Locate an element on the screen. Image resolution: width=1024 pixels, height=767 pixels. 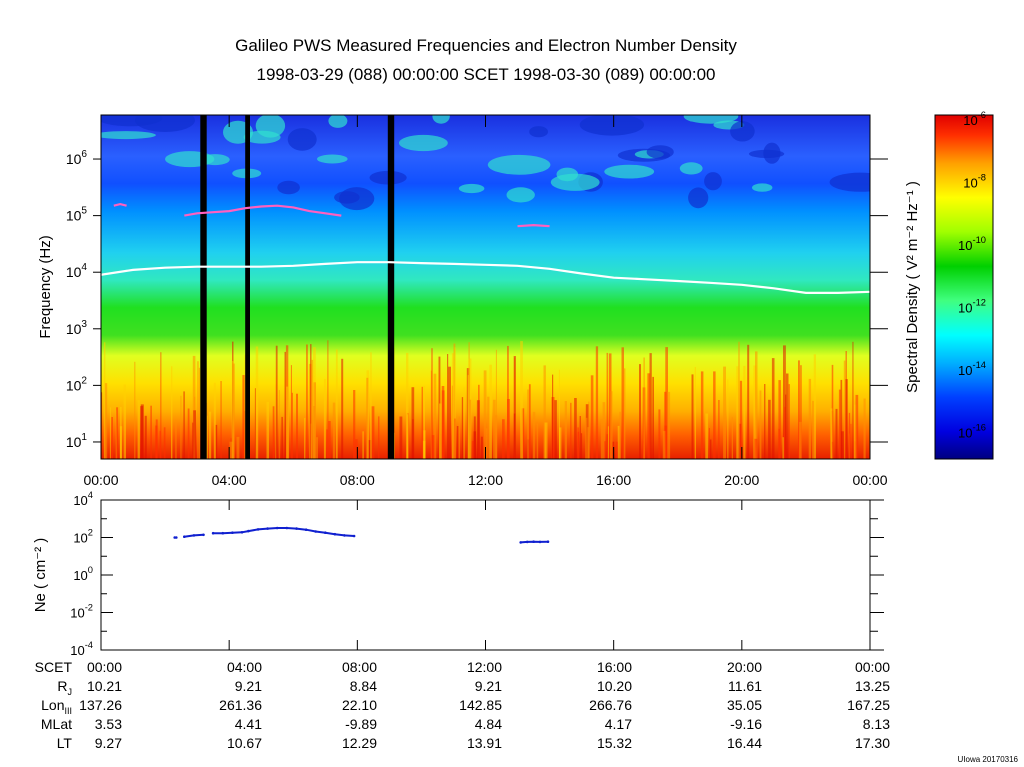
ephemeris-value: 4.41 is located at coordinates (248, 724).